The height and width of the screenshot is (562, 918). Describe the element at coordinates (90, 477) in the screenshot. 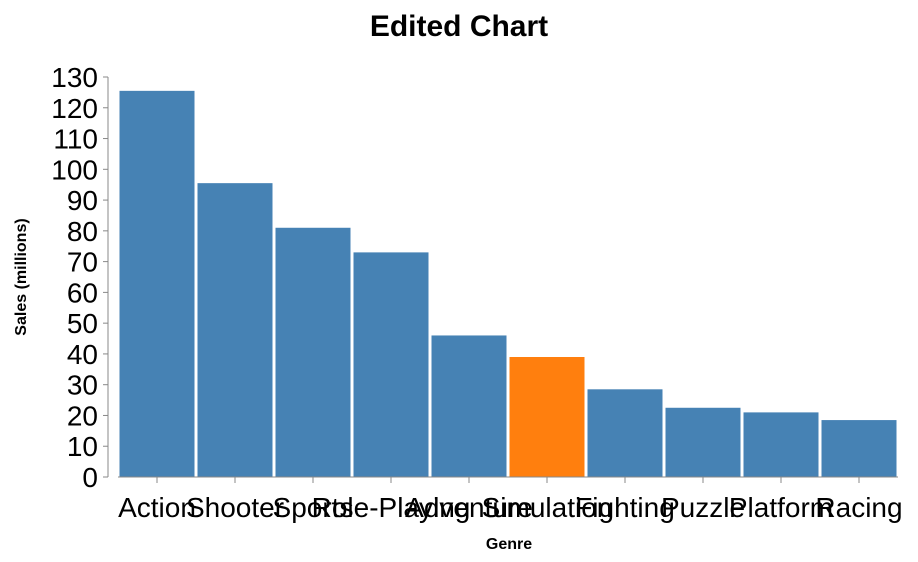

I see `y-tick-label: 0` at that location.